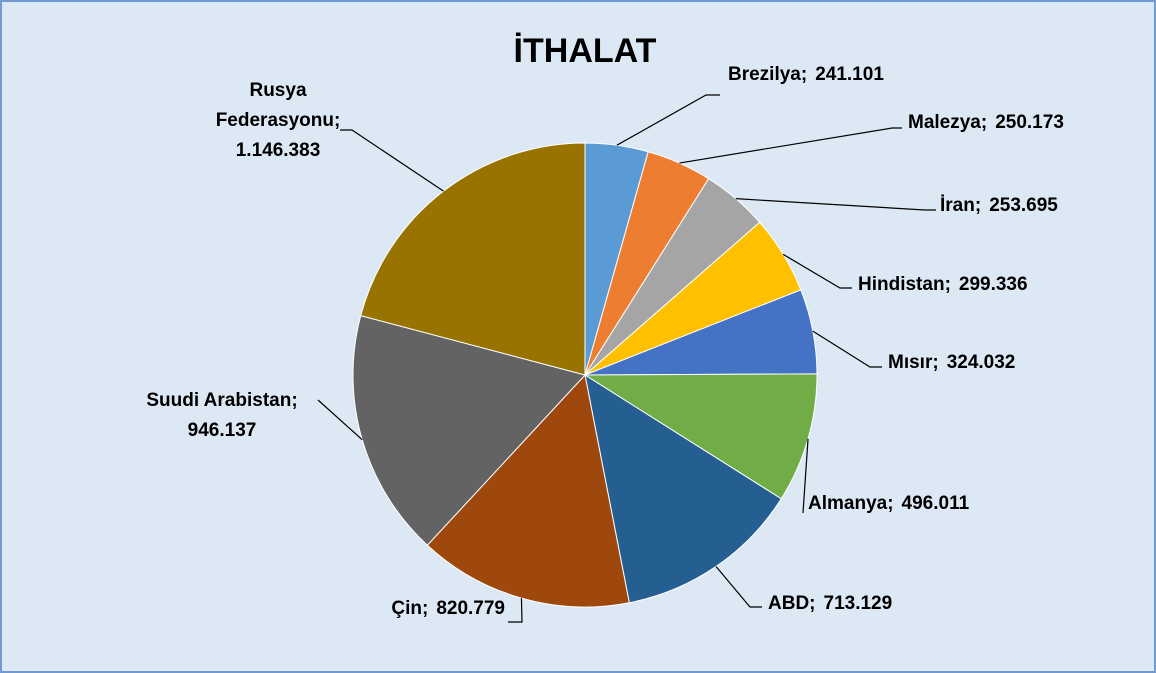  I want to click on label-part: 299.336, so click(993, 284).